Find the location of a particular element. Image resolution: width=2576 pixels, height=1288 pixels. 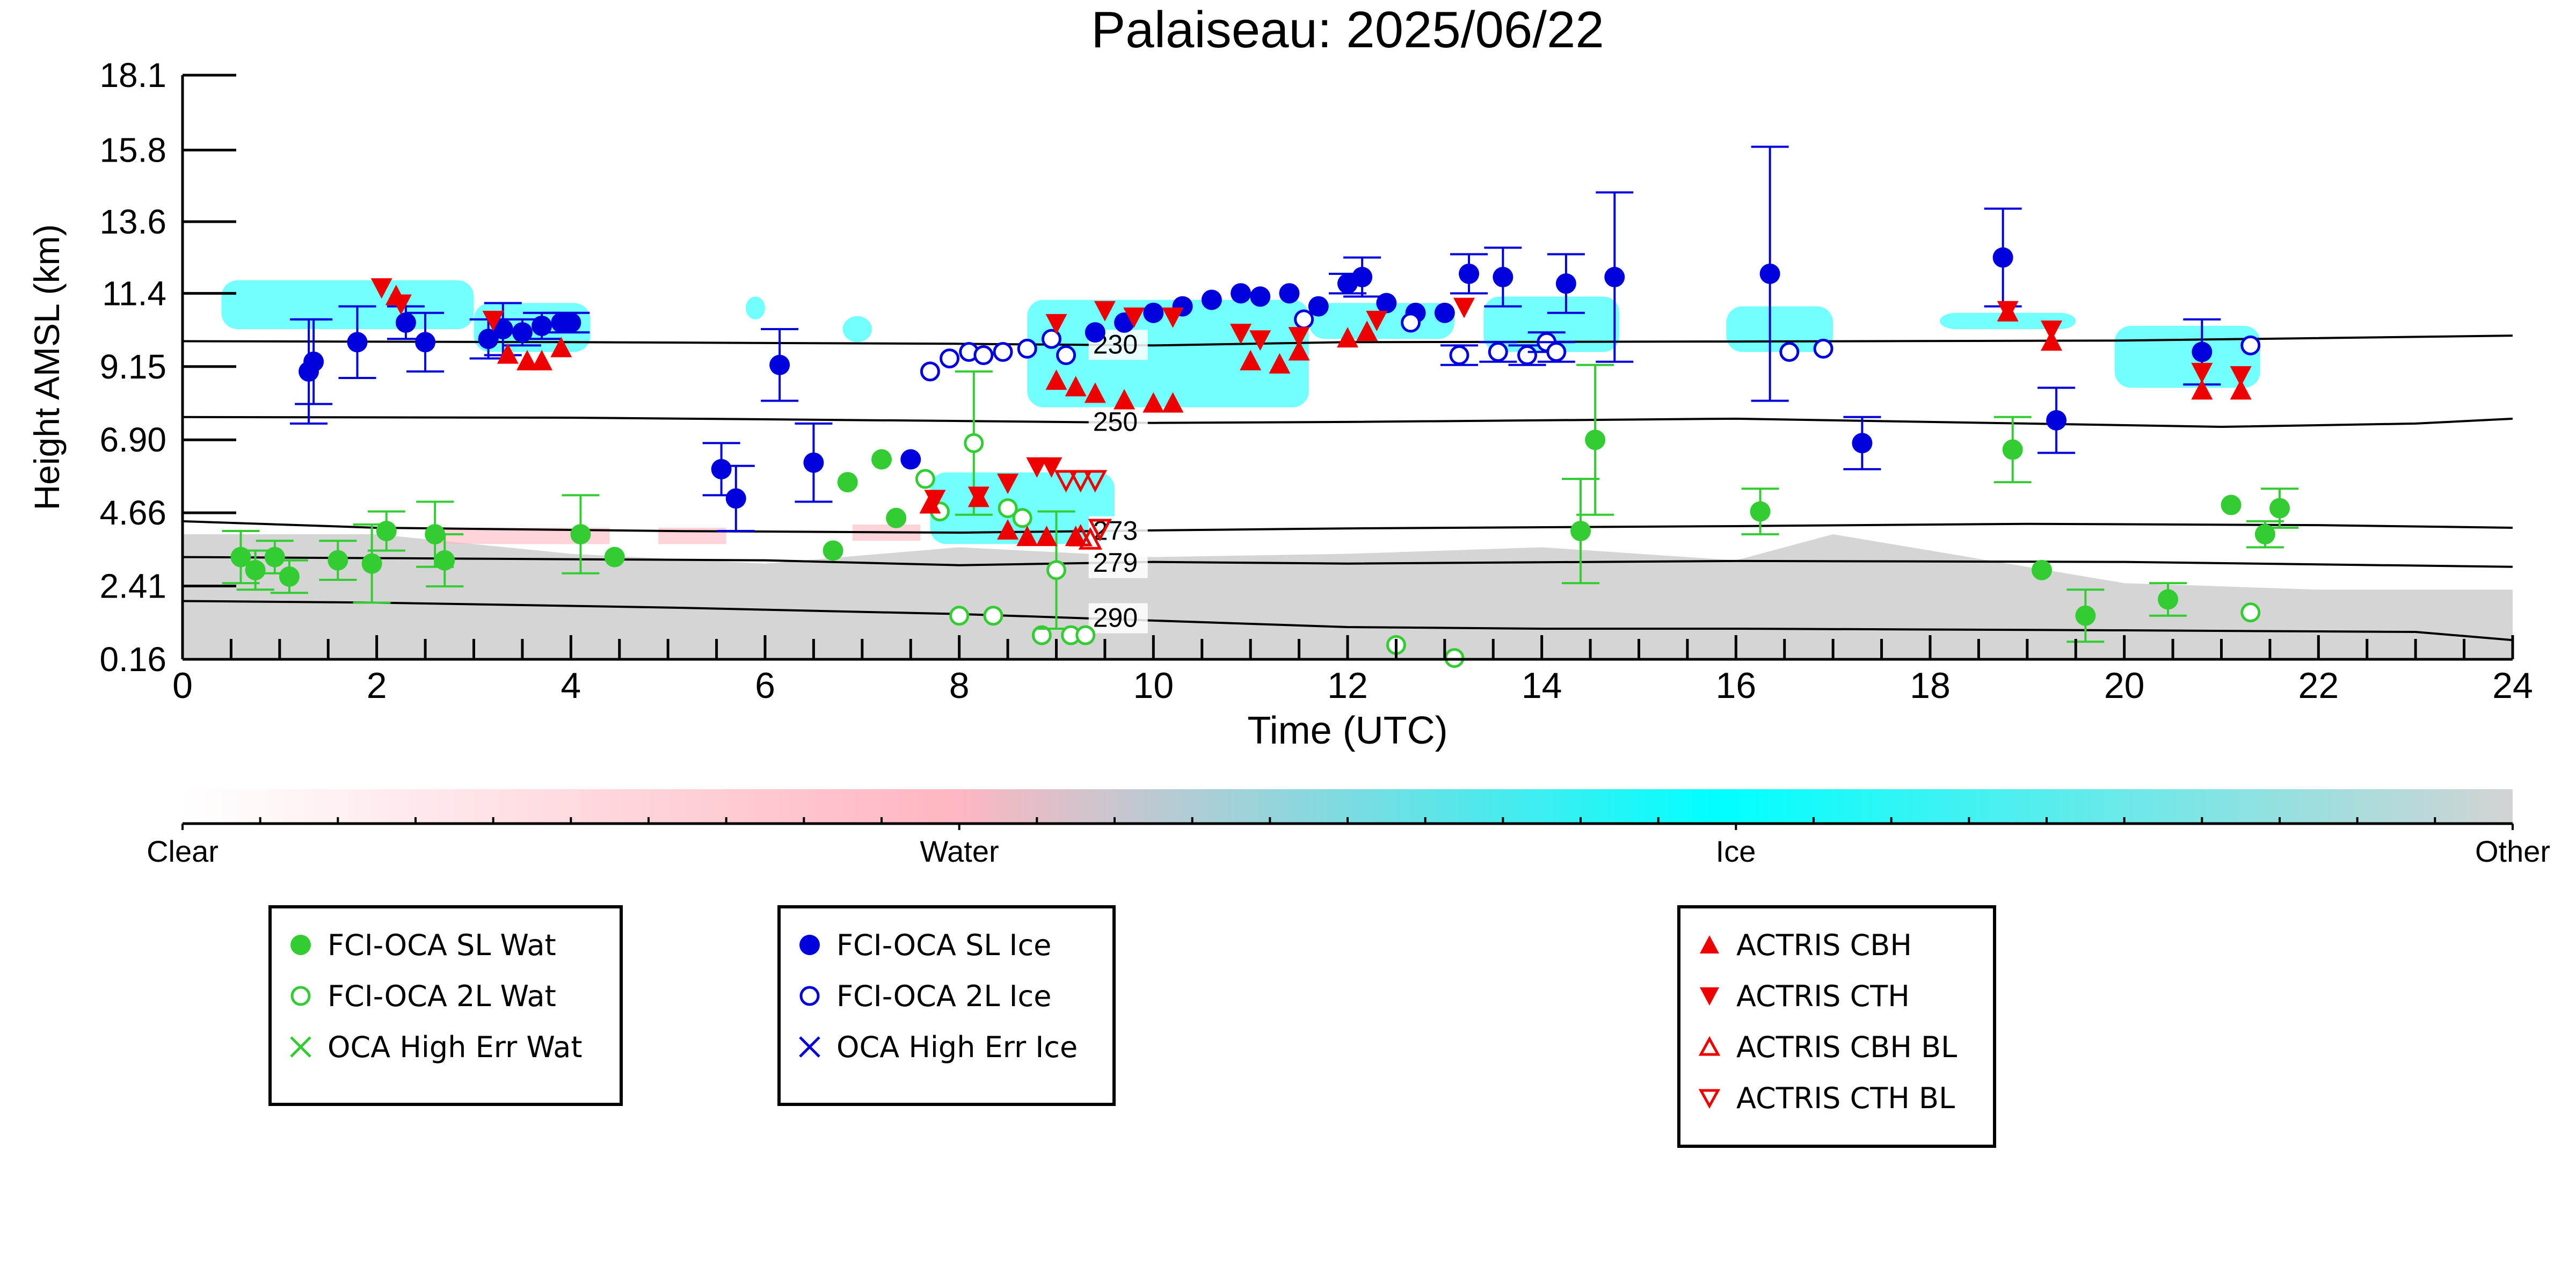

colorbar: Clear Water Ice Other is located at coordinates (1348, 828).